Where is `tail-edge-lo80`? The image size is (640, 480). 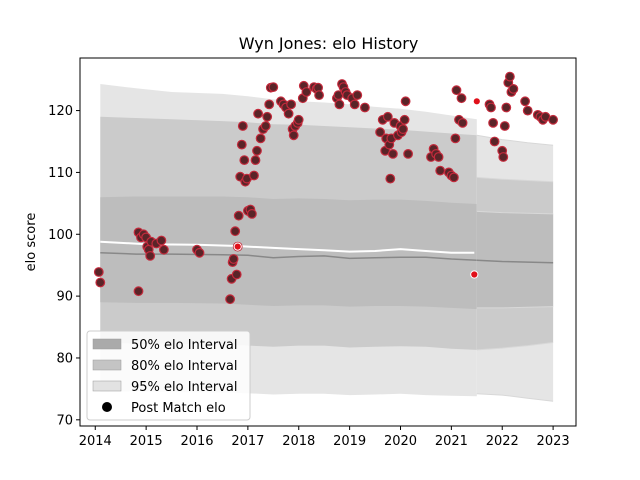 tail-edge-lo80 is located at coordinates (515, 346).